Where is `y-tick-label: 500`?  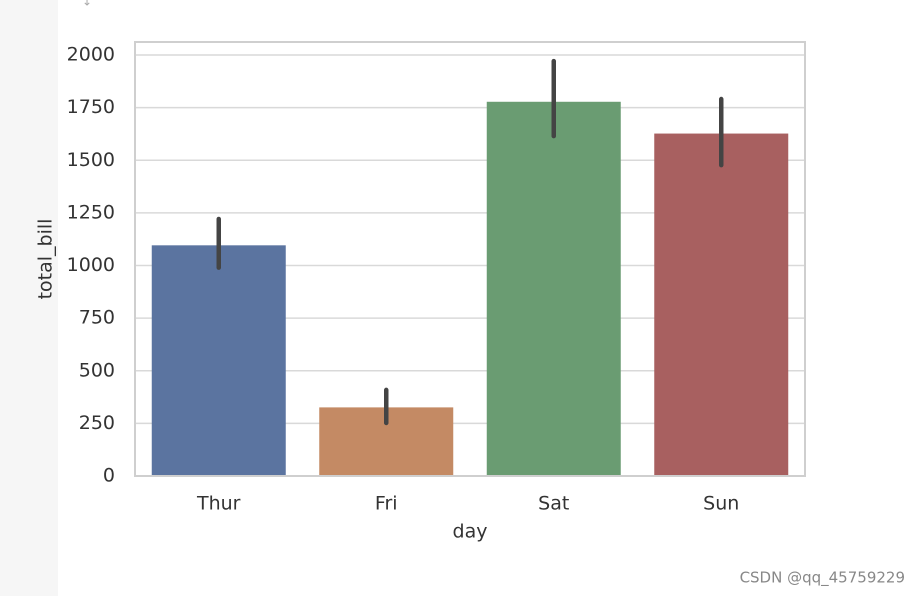
y-tick-label: 500 is located at coordinates (97, 370).